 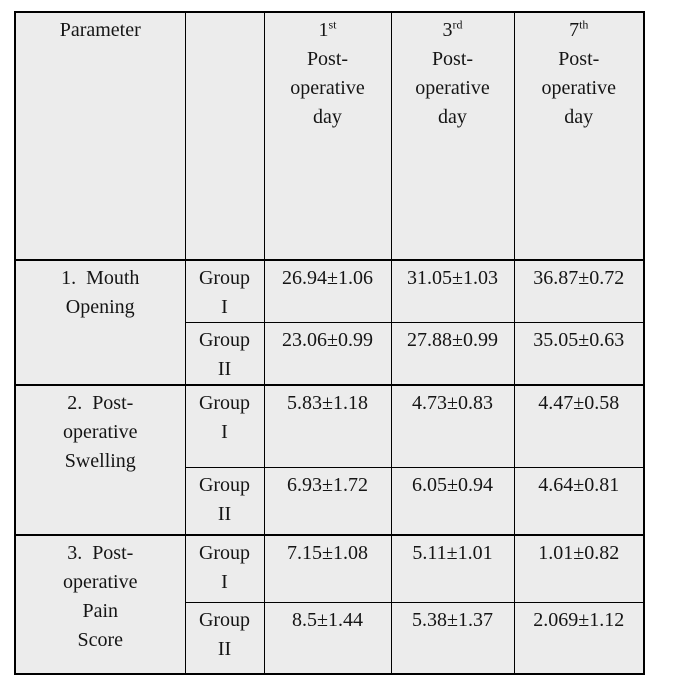 I want to click on value-cell: 31.05±1.03, so click(x=452, y=291).